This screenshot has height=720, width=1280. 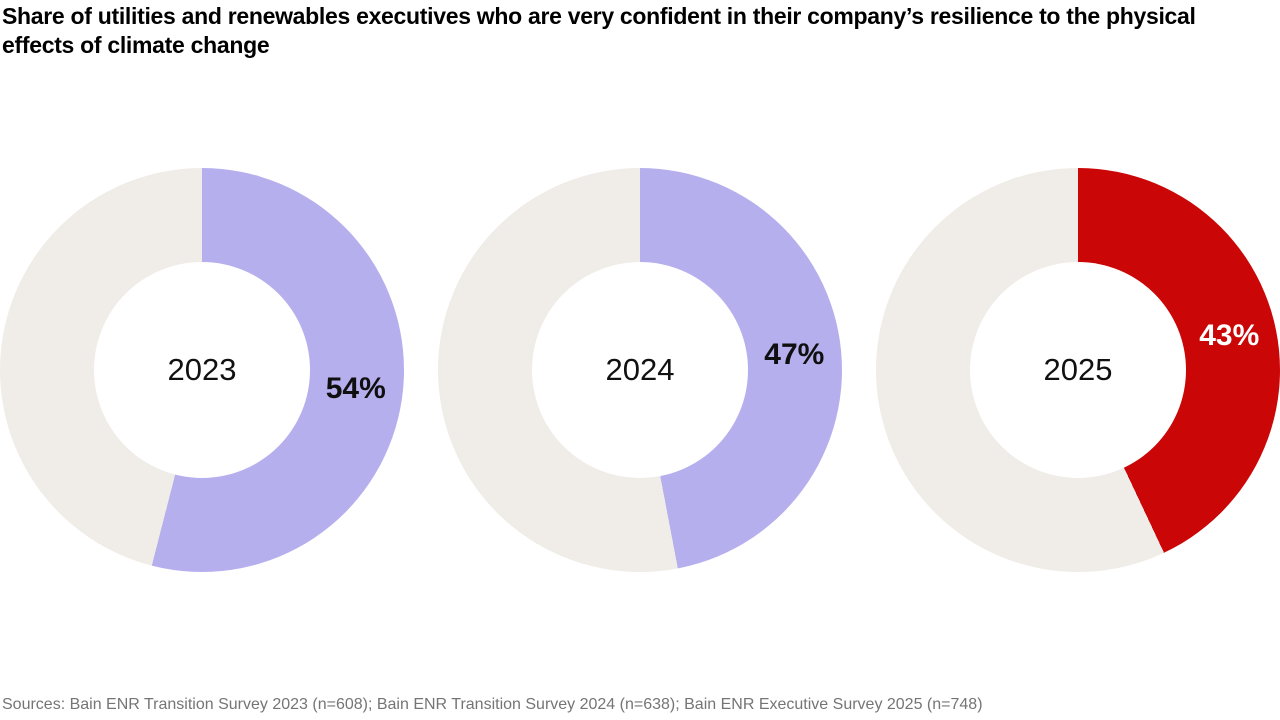 I want to click on donut-2025-value-label: 43%, so click(x=1229, y=336).